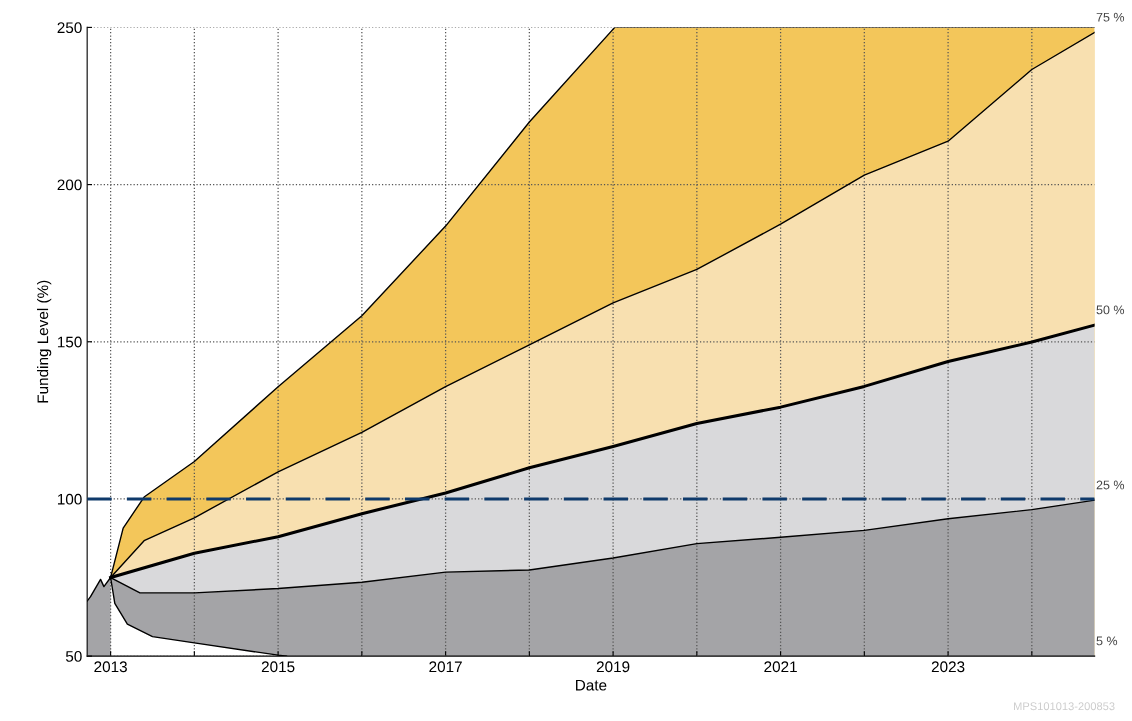 Image resolution: width=1132 pixels, height=721 pixels. I want to click on y-tick-label: 50, so click(73, 656).